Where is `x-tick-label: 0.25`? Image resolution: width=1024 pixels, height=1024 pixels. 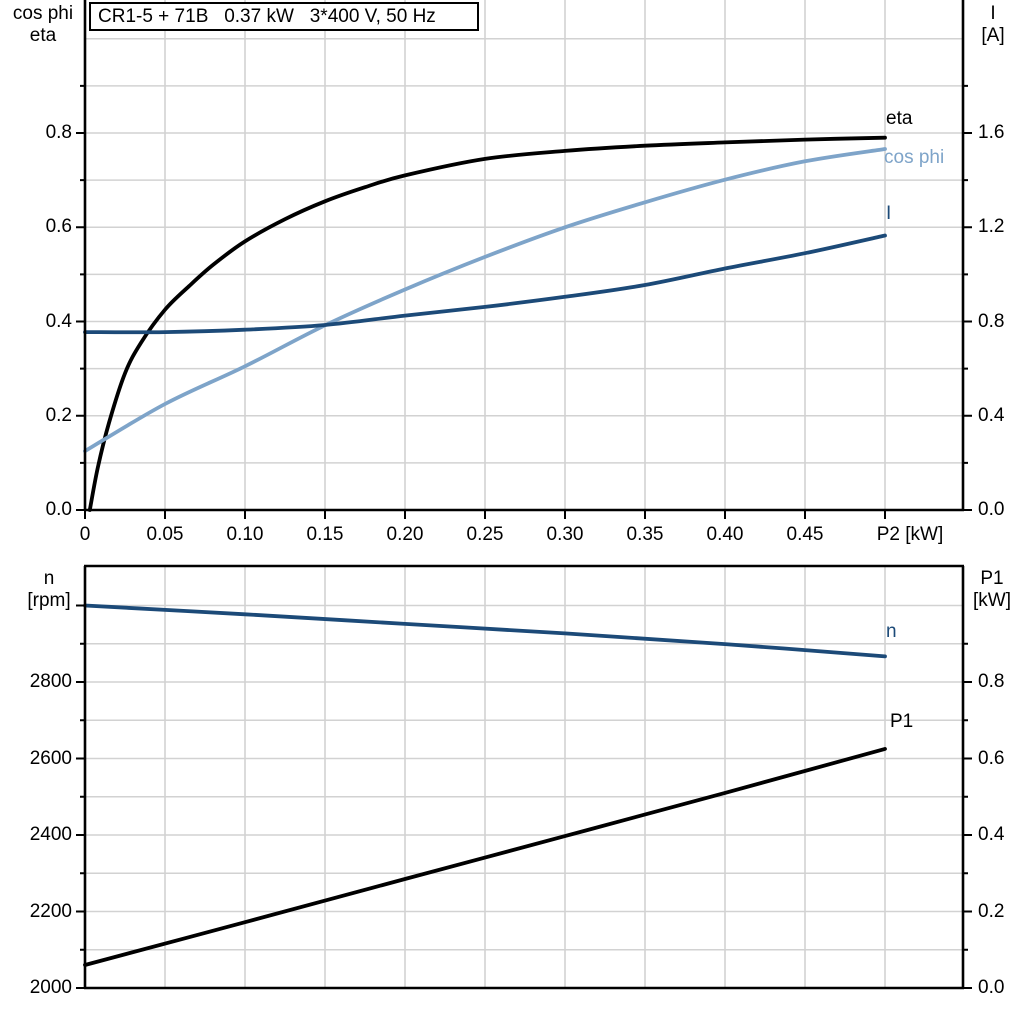
x-tick-label: 0.25 is located at coordinates (485, 534).